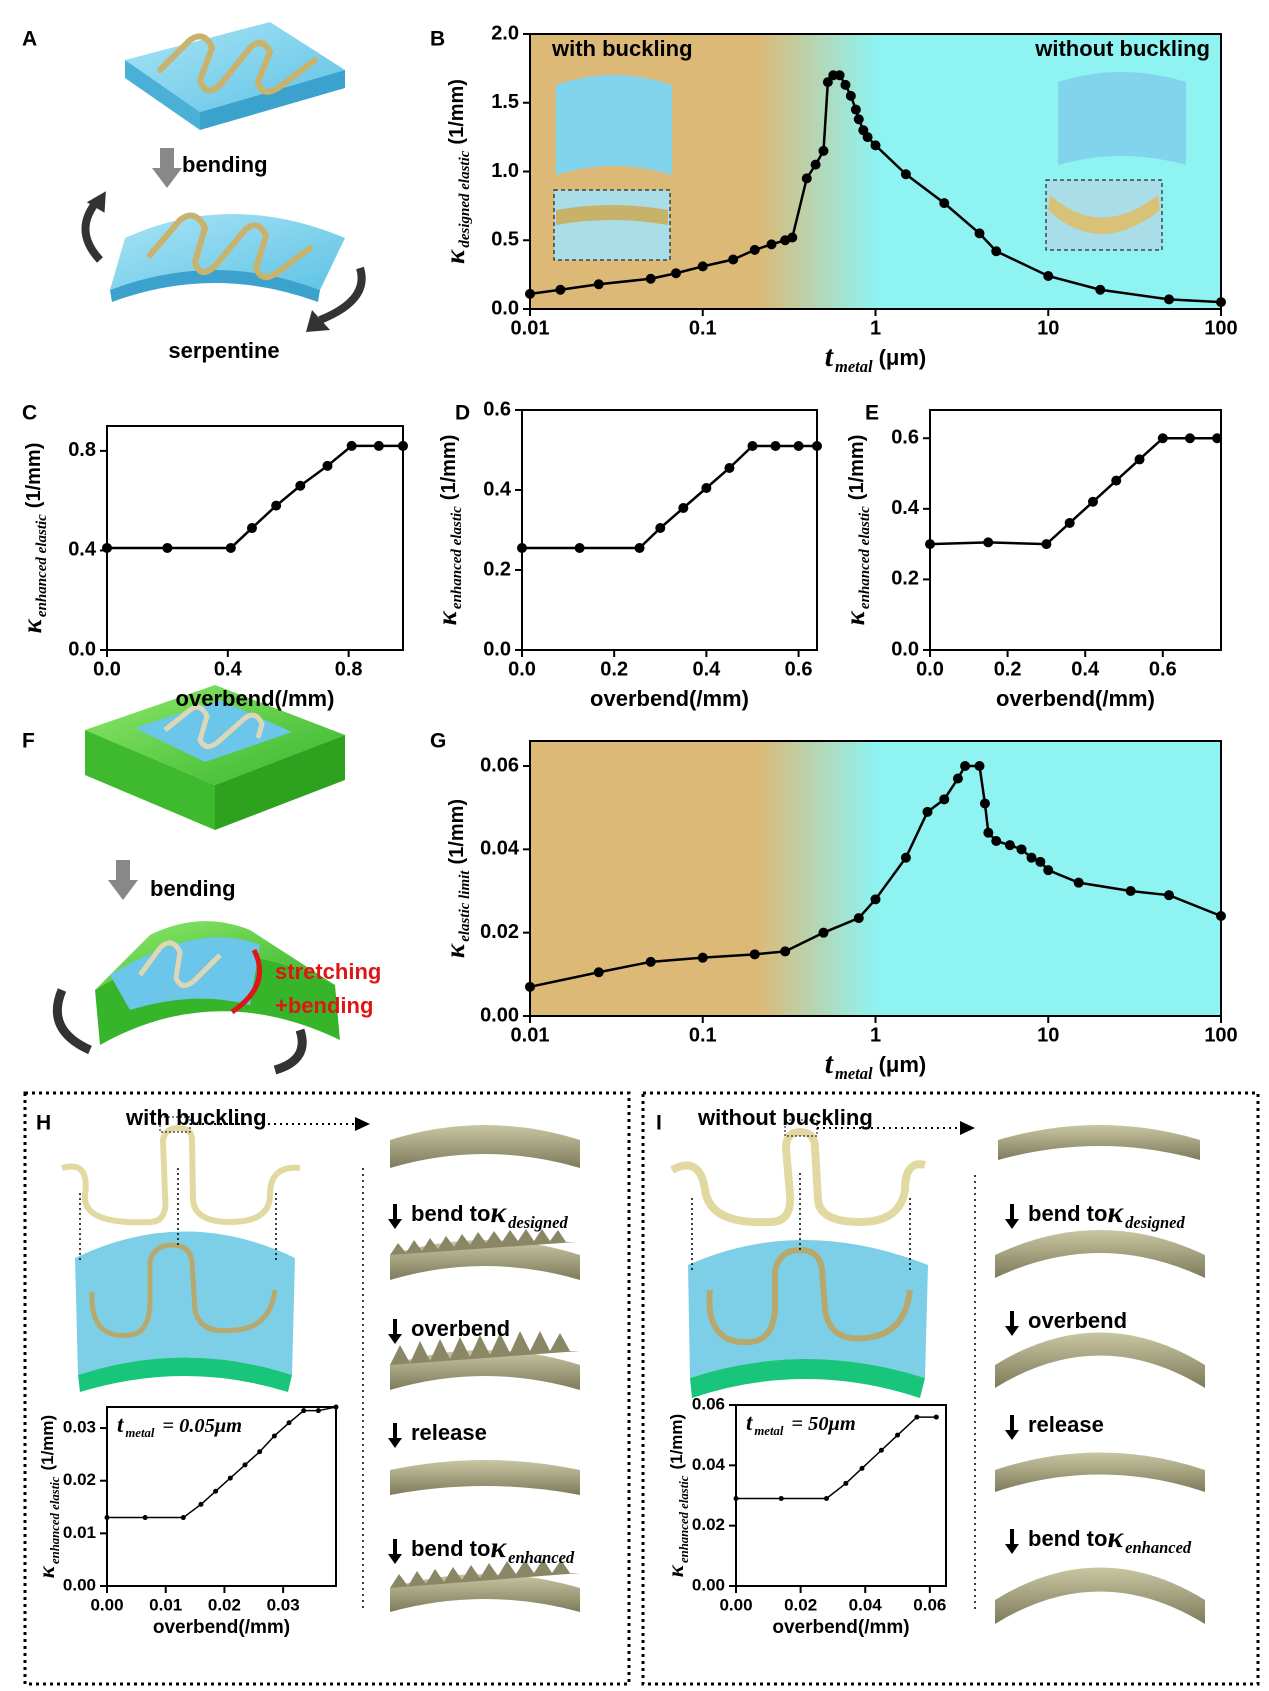 This screenshot has width=1269, height=1691. Describe the element at coordinates (320, 1364) in the screenshot. I see `illustration-h` at that location.